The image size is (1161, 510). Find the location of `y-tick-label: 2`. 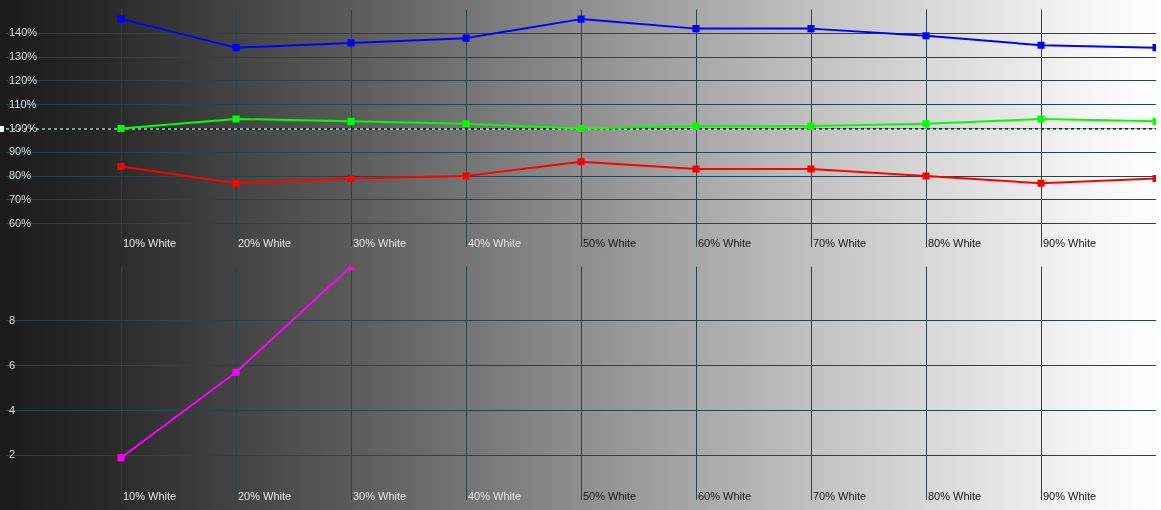

y-tick-label: 2 is located at coordinates (12, 454).